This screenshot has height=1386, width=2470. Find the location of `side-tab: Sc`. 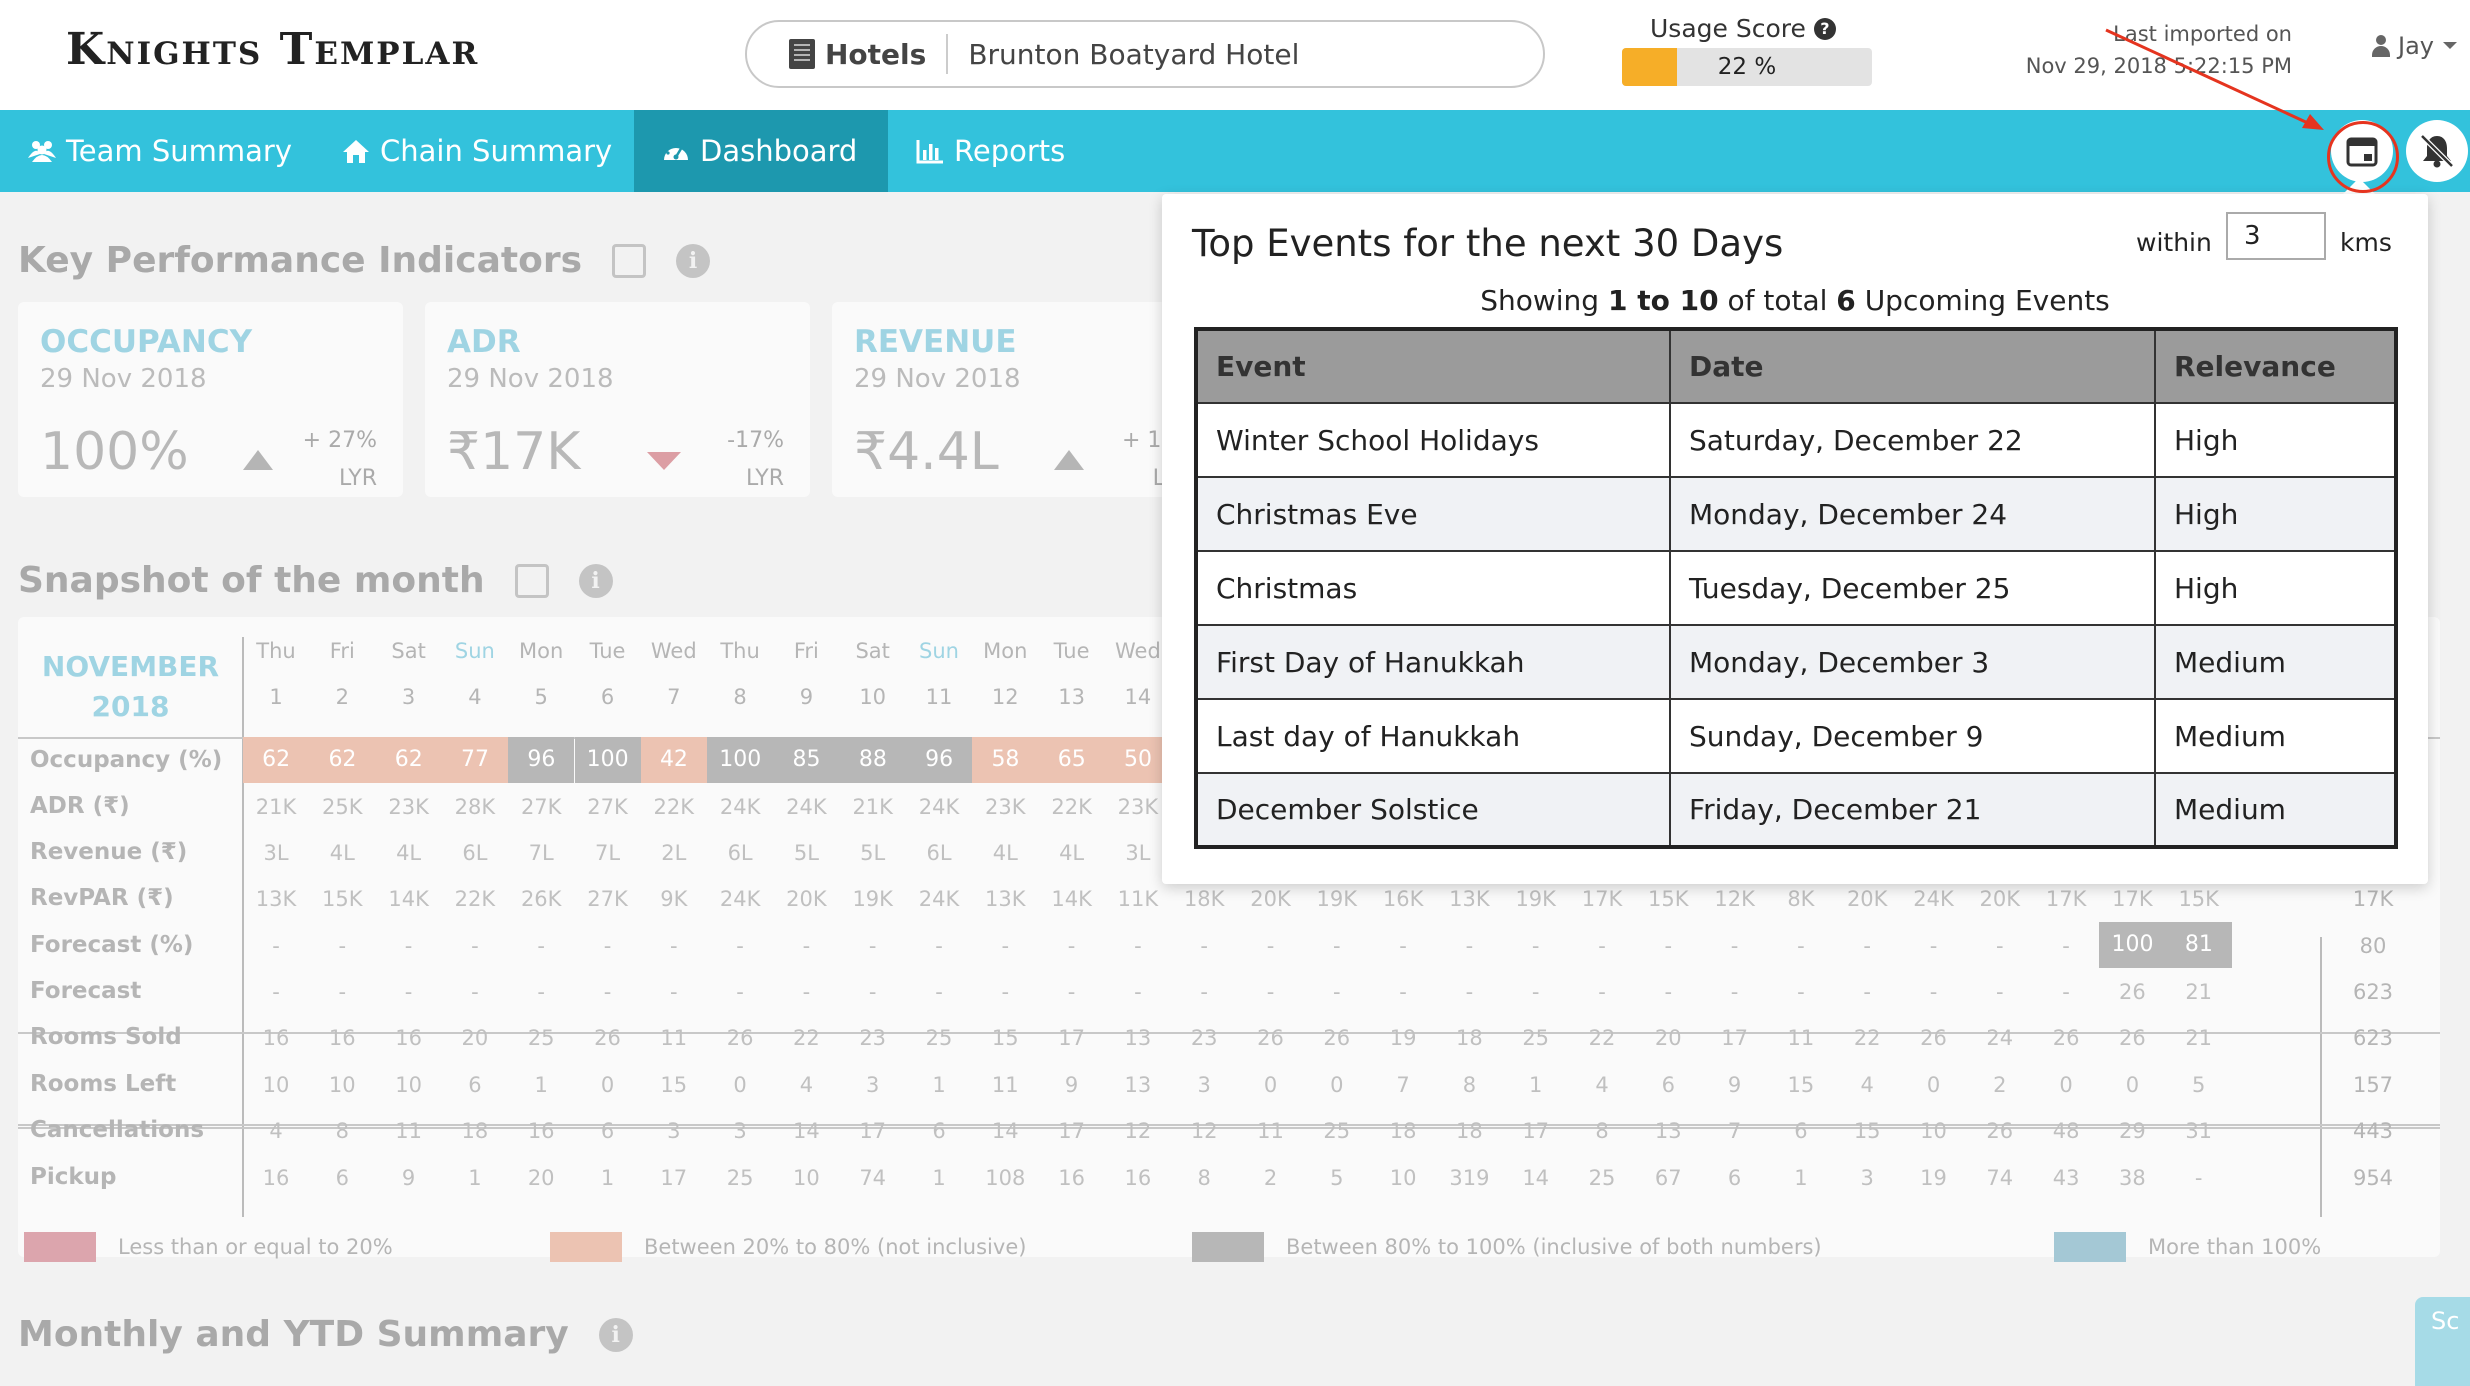

side-tab: Sc is located at coordinates (2442, 1341).